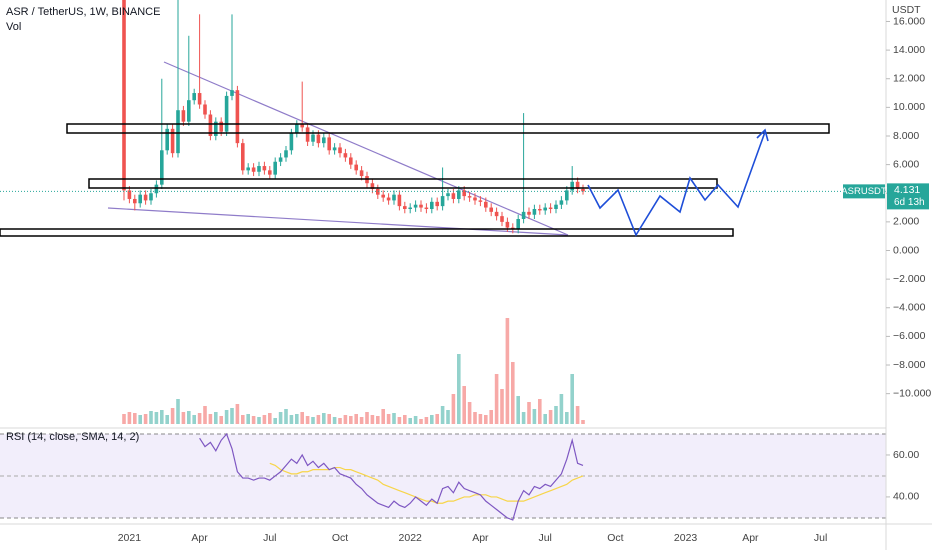 The width and height of the screenshot is (932, 550). Describe the element at coordinates (909, 202) in the screenshot. I see `countdown-label: 6d 13h` at that location.